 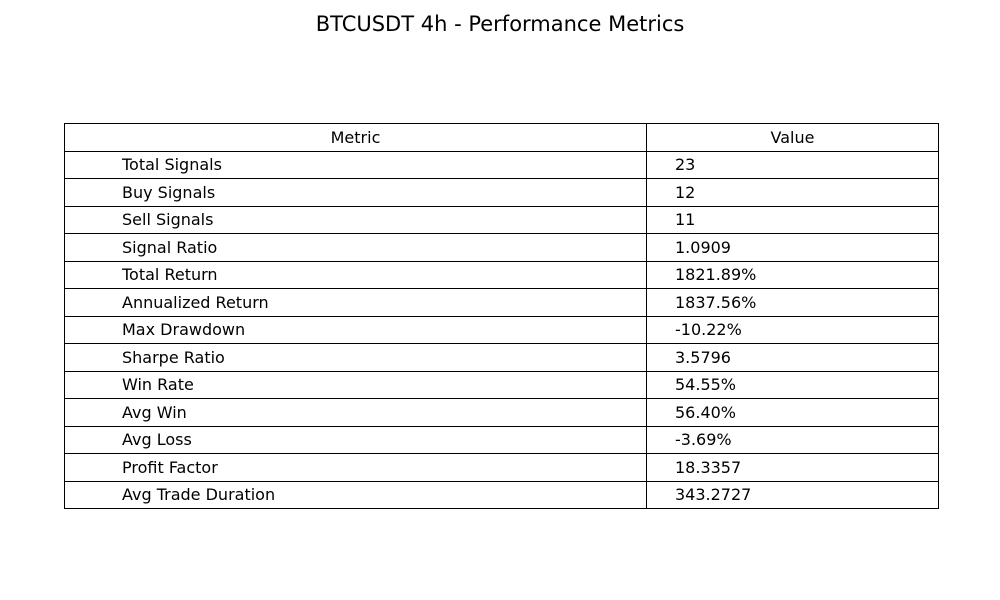 I want to click on table-row: Total Return 1821.89%, so click(x=501, y=274).